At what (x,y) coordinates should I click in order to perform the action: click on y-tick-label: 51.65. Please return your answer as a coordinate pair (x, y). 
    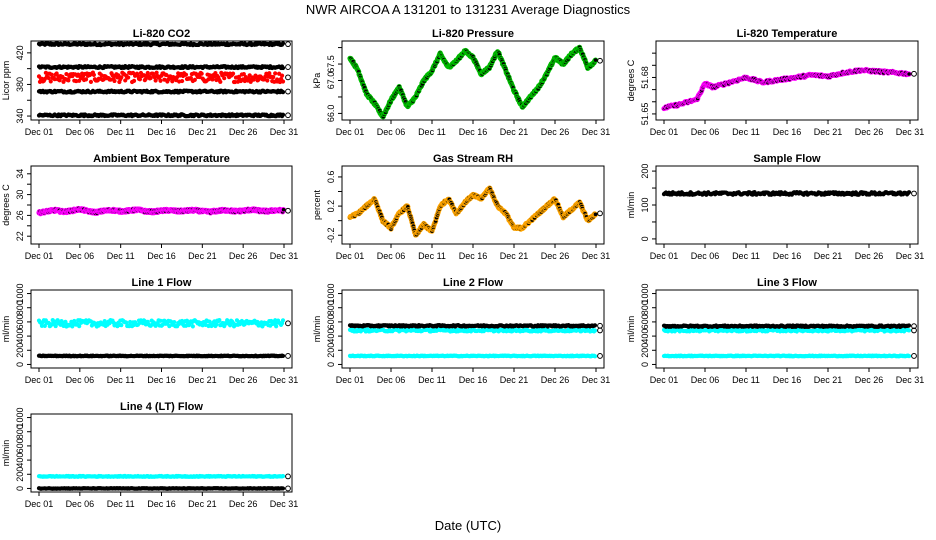
    Looking at the image, I should click on (645, 114).